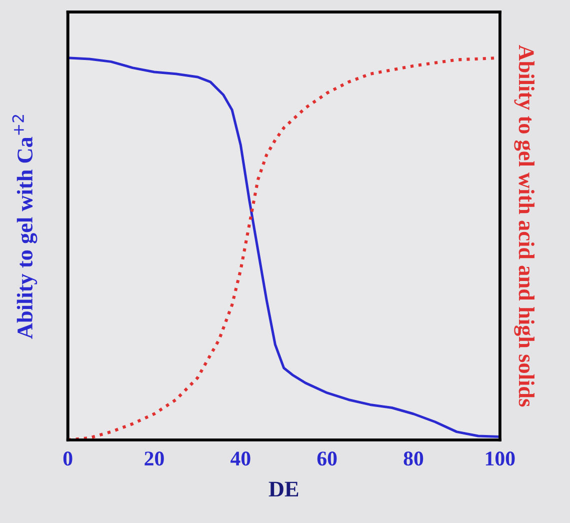  What do you see at coordinates (154, 459) in the screenshot?
I see `x-tick-label: 20` at bounding box center [154, 459].